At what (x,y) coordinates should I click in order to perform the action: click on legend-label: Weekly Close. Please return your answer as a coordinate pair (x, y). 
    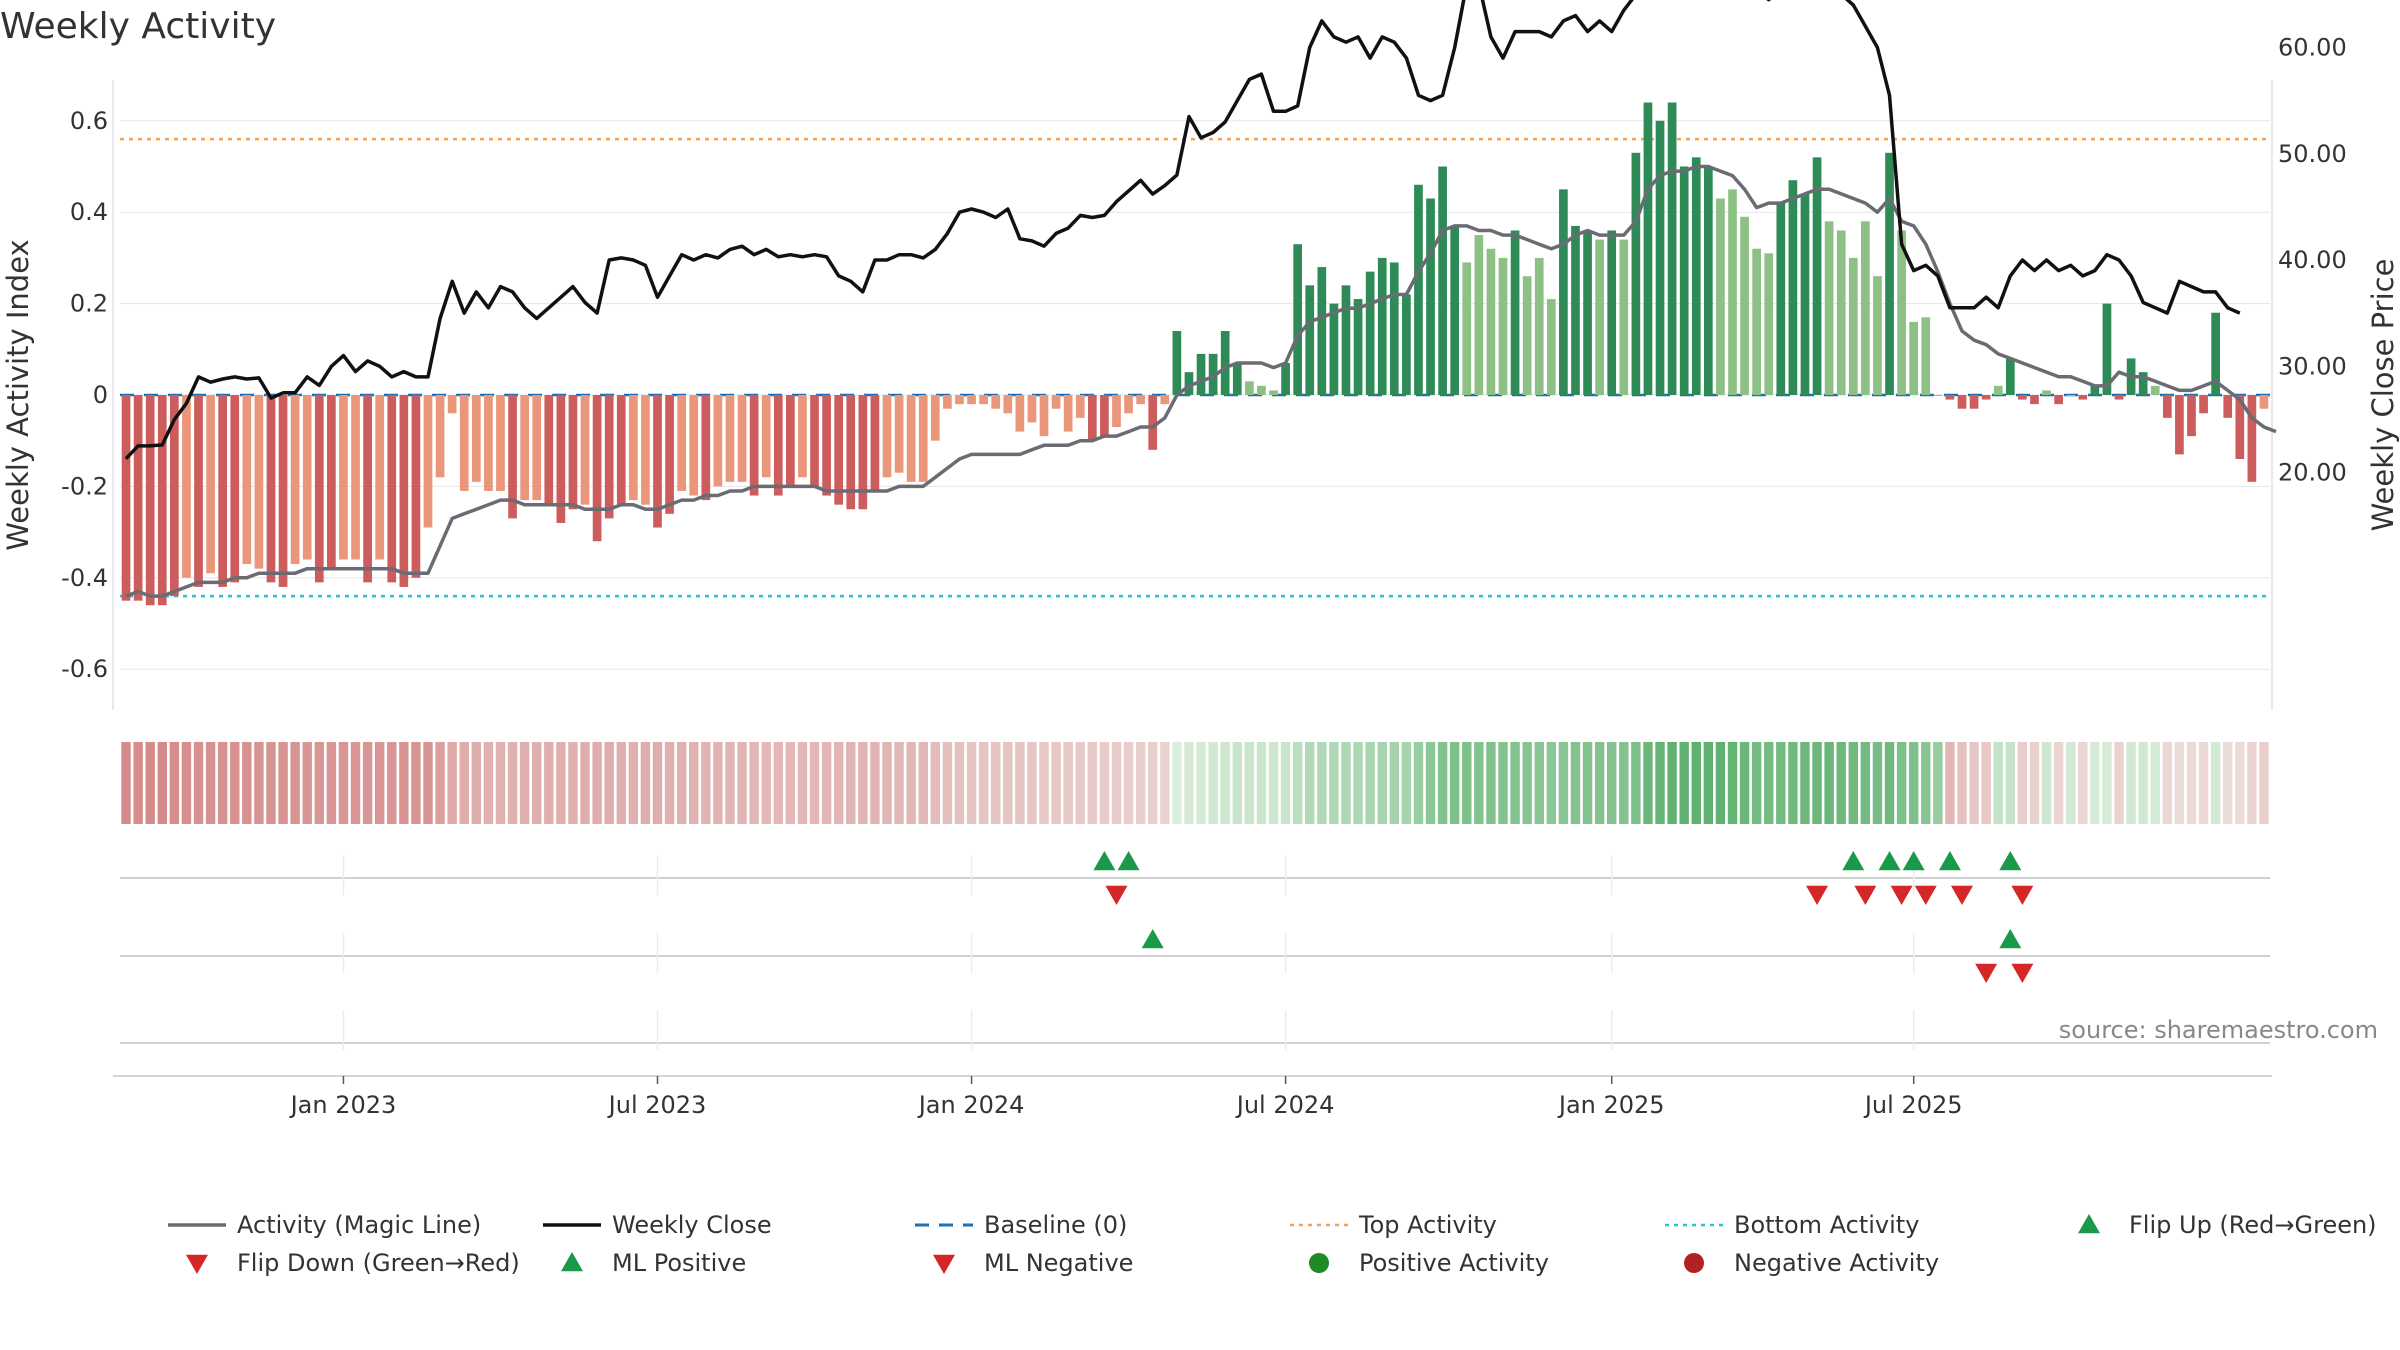
    Looking at the image, I should click on (692, 1225).